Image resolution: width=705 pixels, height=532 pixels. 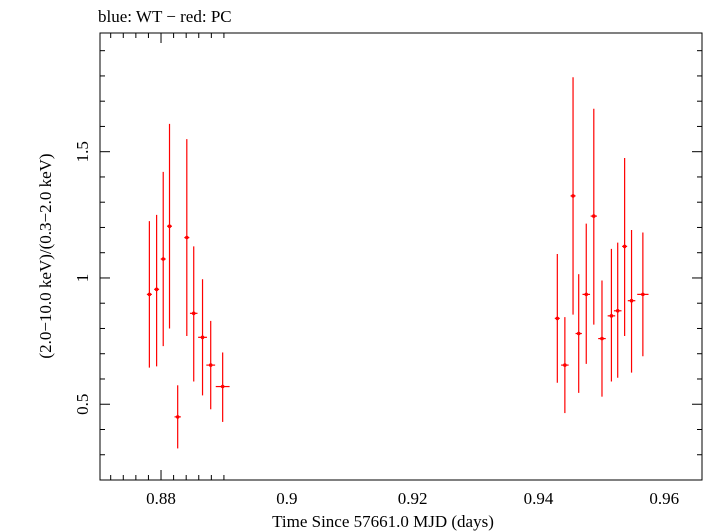 What do you see at coordinates (82, 404) in the screenshot?
I see `y-tick-label: 0.5` at bounding box center [82, 404].